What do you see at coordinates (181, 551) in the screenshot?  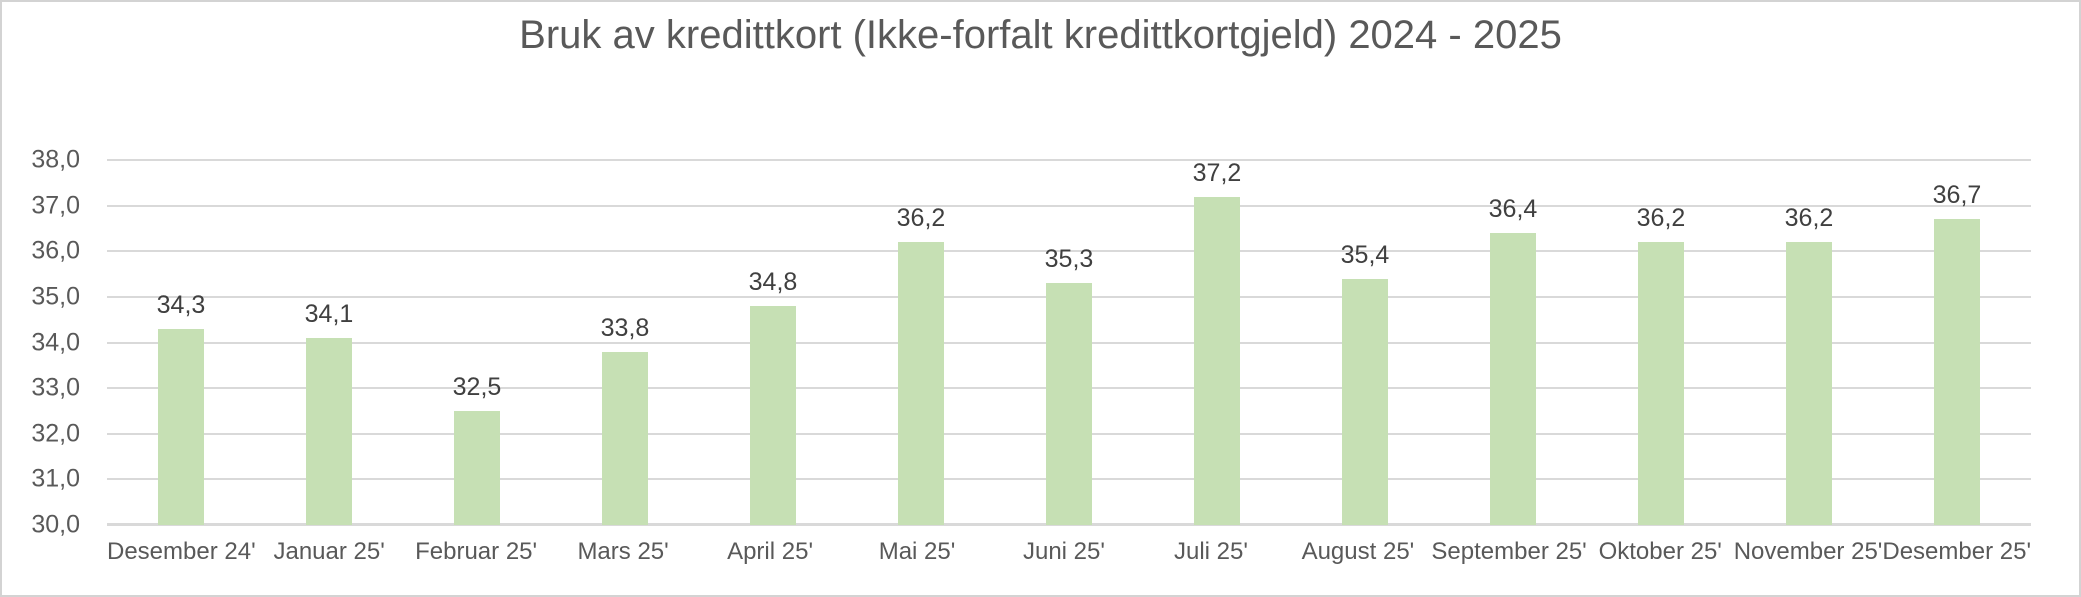 I see `x-axis-category-label: Desember 24'` at bounding box center [181, 551].